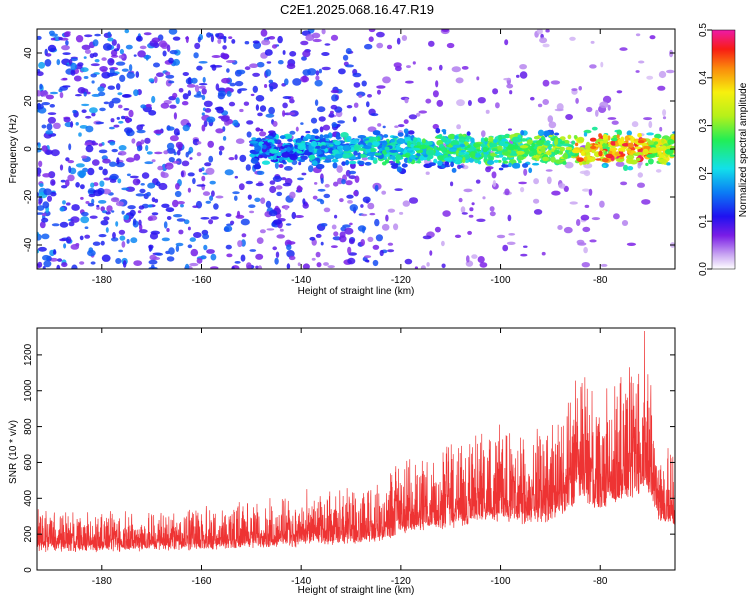 The width and height of the screenshot is (750, 600). I want to click on colorbar-tick-label: 0.3, so click(703, 125).